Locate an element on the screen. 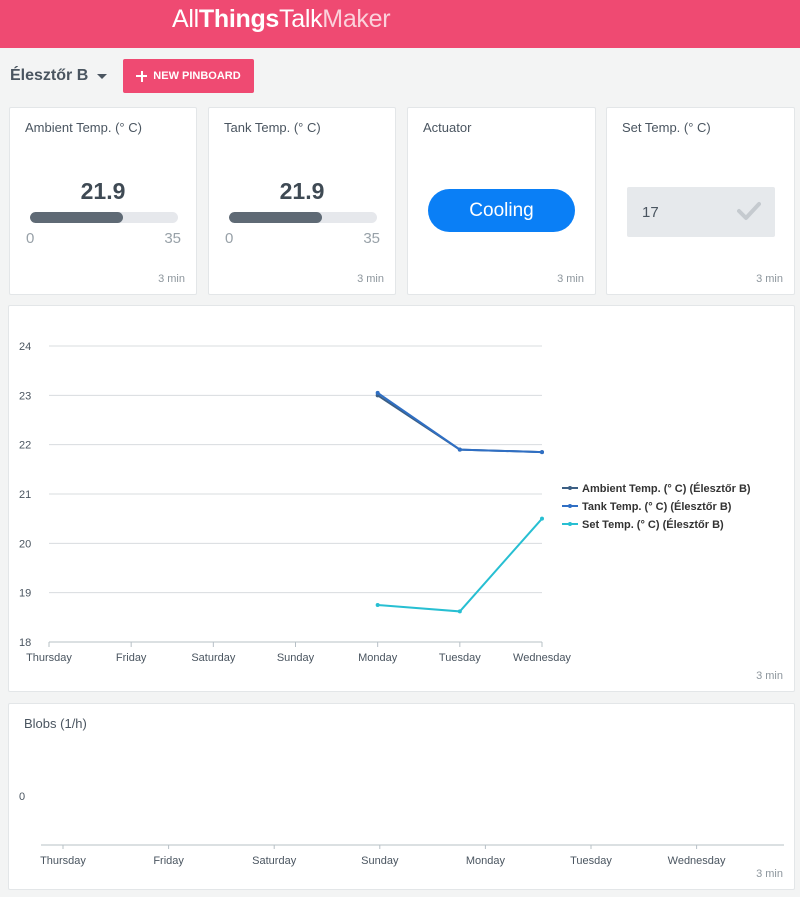 The width and height of the screenshot is (800, 897). y-tick-label: 21 is located at coordinates (25, 495).